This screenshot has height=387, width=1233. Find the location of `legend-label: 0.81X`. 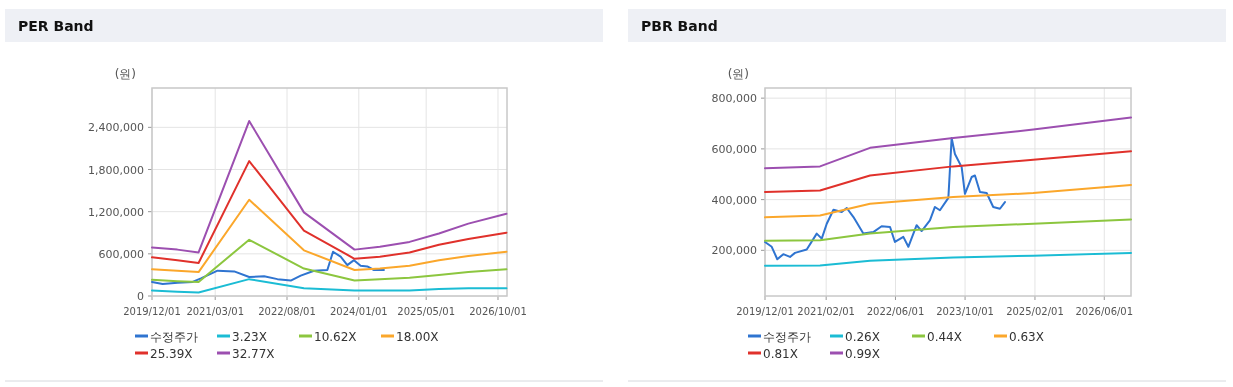

legend-label: 0.81X is located at coordinates (780, 354).